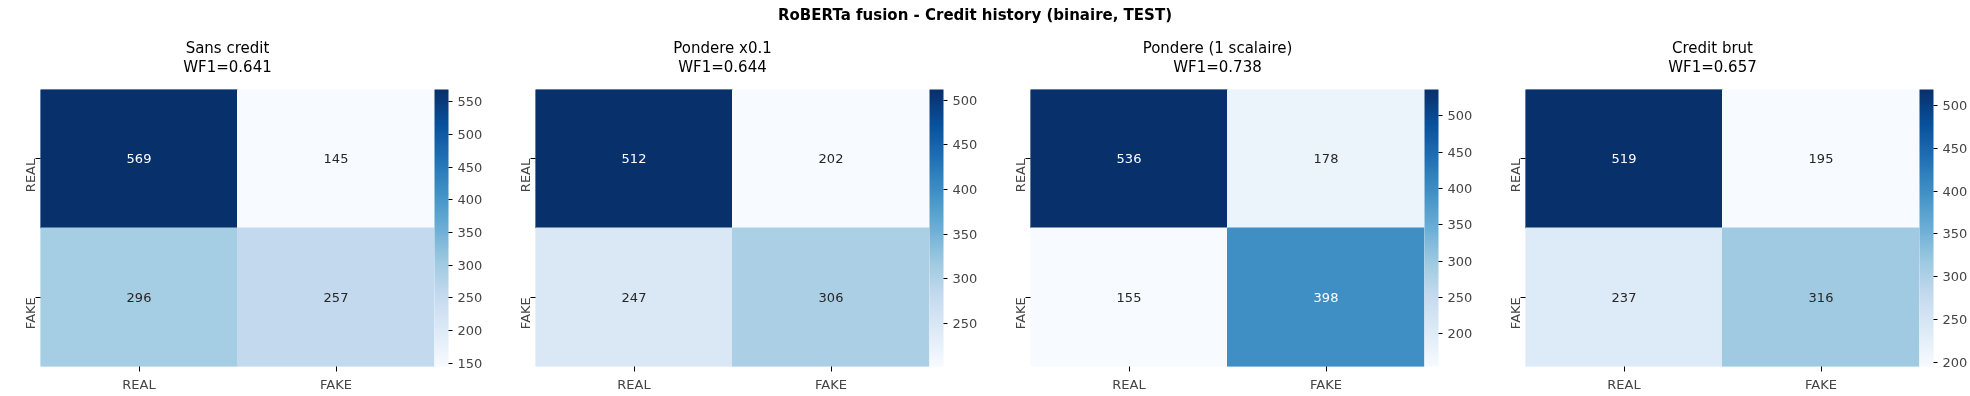  Describe the element at coordinates (1326, 297) in the screenshot. I see `data-label: 398` at that location.